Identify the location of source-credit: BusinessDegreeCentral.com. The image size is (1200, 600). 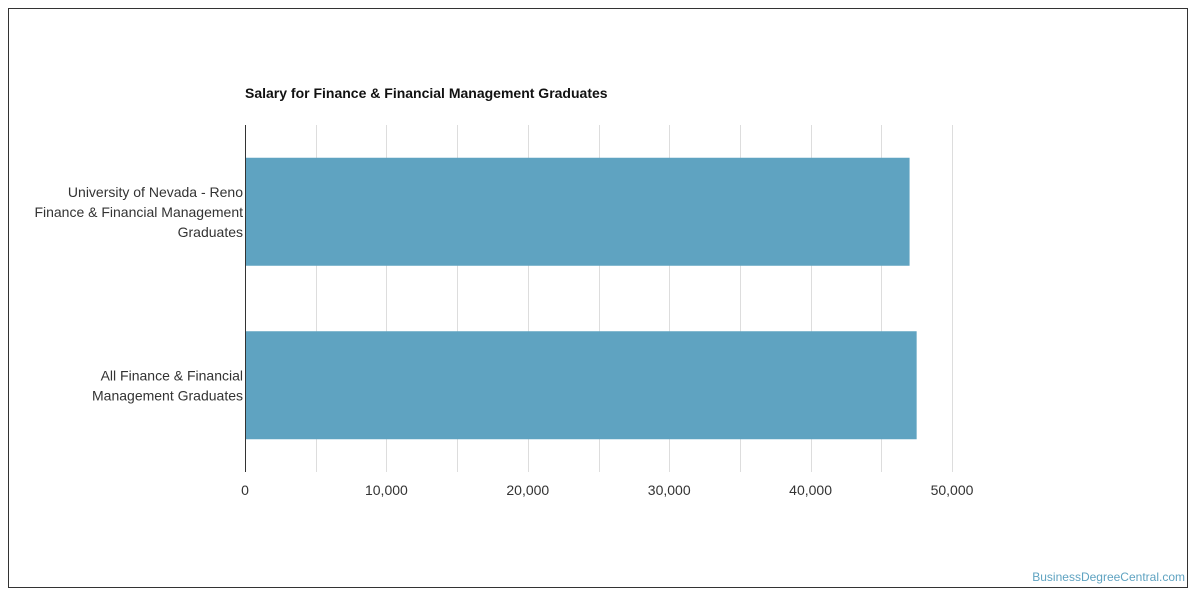
(1108, 577).